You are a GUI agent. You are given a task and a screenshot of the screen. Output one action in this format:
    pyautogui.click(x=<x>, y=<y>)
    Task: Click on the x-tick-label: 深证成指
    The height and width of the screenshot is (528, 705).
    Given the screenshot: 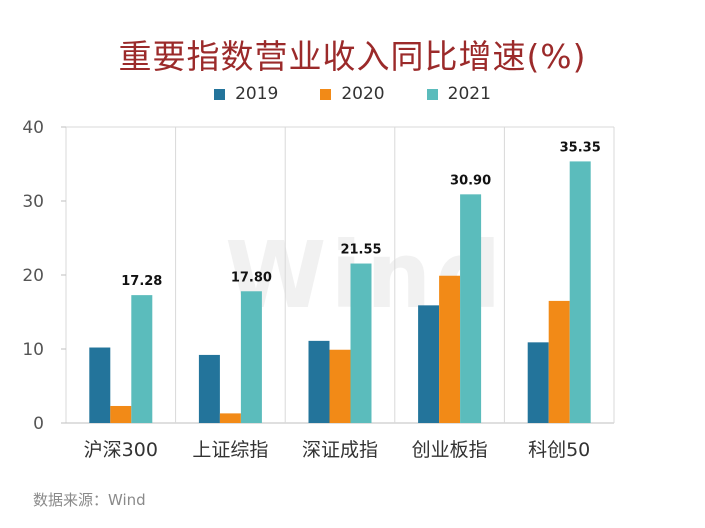 What is the action you would take?
    pyautogui.click(x=340, y=450)
    